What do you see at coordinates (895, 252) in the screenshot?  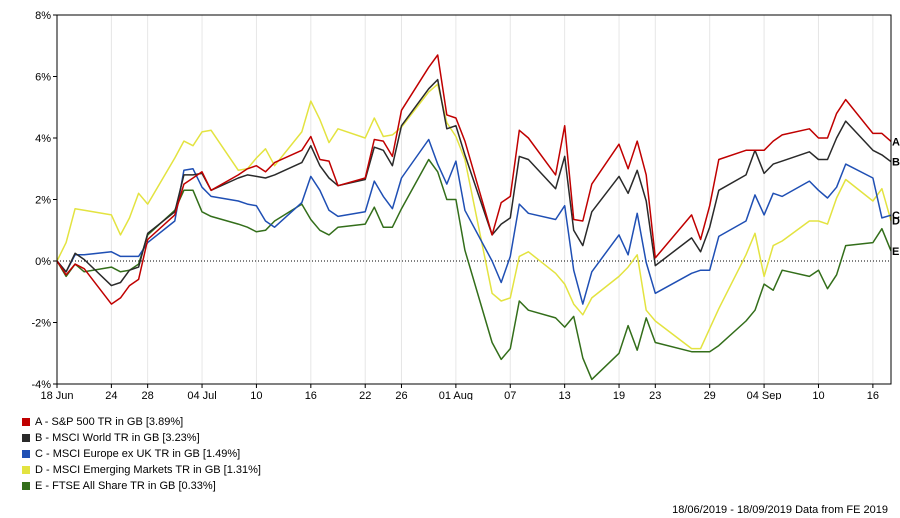 I see `end-label-e: E` at bounding box center [895, 252].